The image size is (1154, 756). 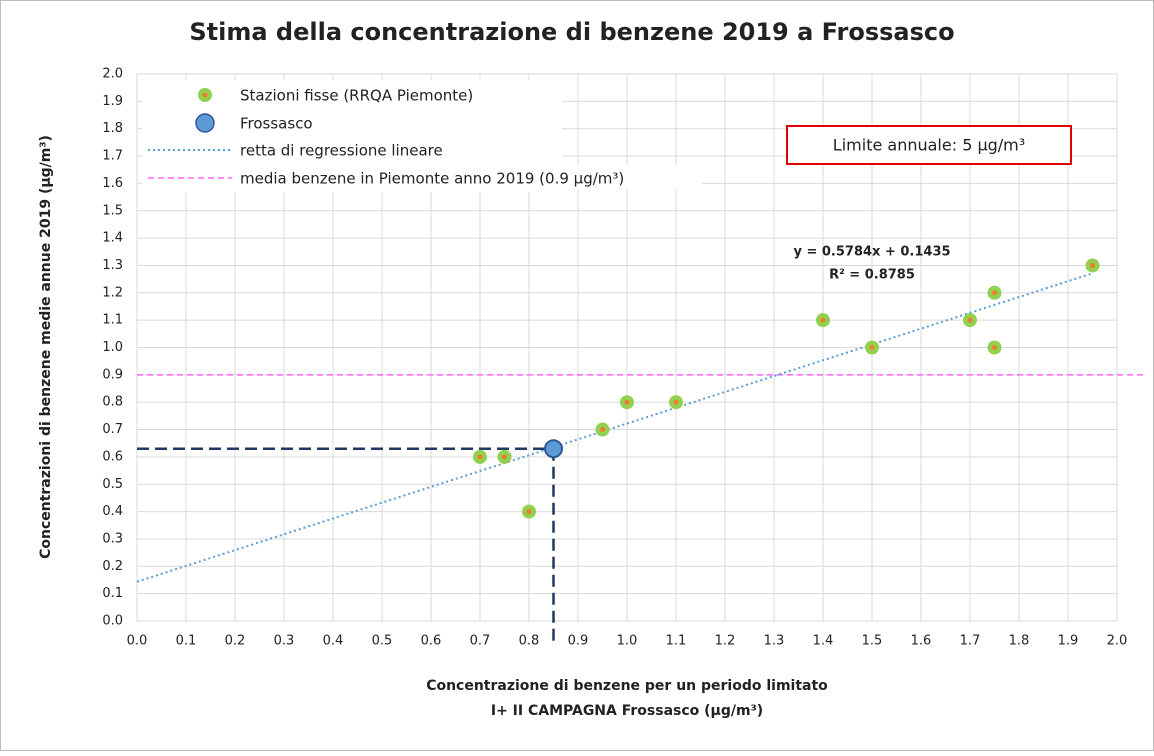 What do you see at coordinates (112, 429) in the screenshot?
I see `y-tick-label: 0.7` at bounding box center [112, 429].